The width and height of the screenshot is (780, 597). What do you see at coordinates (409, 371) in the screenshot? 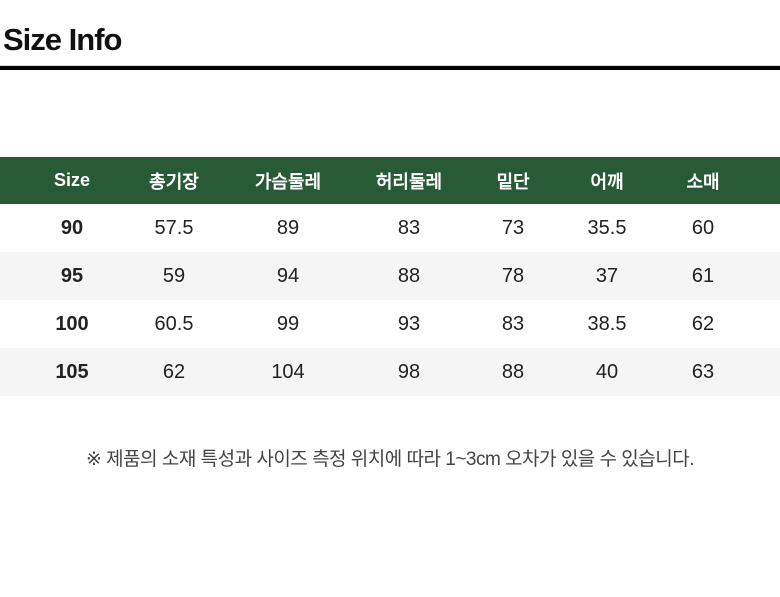
I see `table-cell: 98` at bounding box center [409, 371].